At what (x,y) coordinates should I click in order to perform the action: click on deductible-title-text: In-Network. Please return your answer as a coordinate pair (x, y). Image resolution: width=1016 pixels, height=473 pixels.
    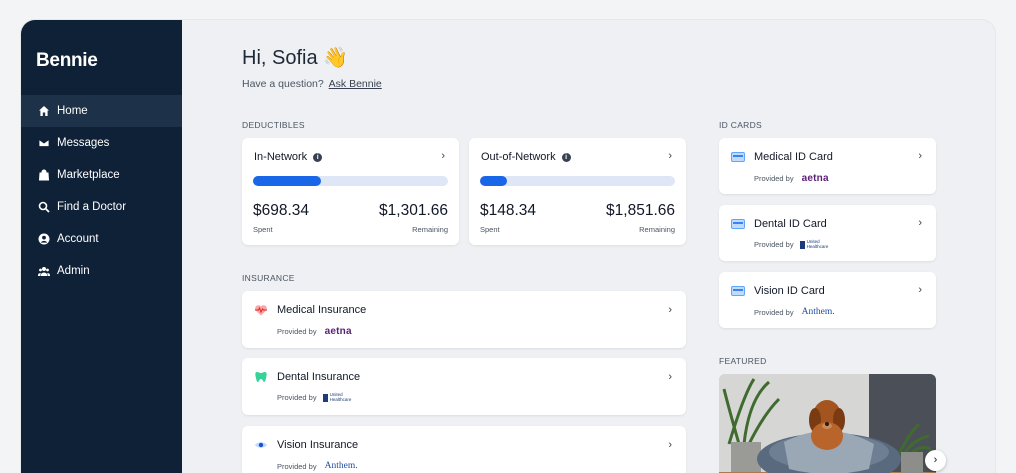
    Looking at the image, I should click on (281, 157).